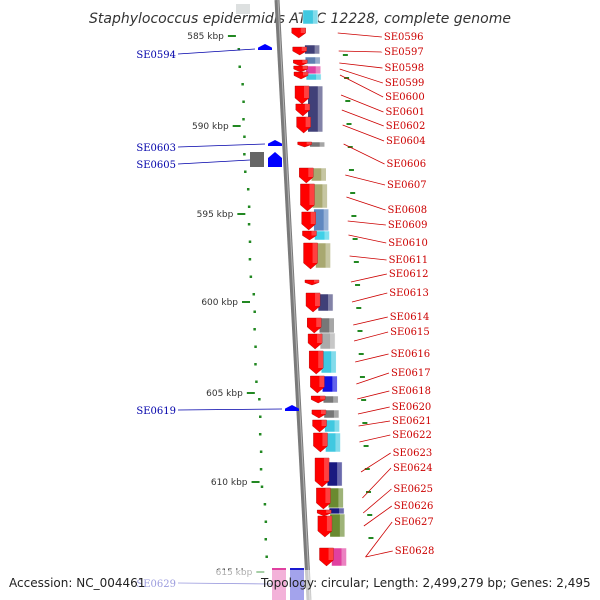 The height and width of the screenshot is (600, 600). I want to click on gene-label-se0612: SE0612, so click(409, 274).